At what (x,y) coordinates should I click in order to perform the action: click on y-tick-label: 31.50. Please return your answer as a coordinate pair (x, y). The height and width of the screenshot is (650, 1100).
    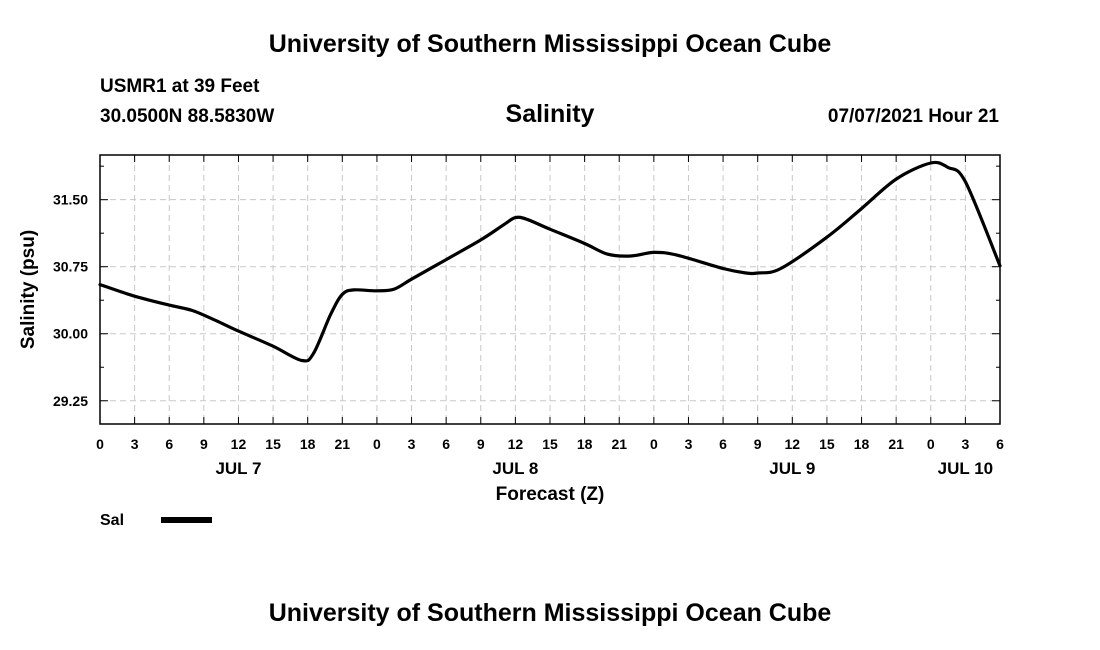
    Looking at the image, I should click on (70, 200).